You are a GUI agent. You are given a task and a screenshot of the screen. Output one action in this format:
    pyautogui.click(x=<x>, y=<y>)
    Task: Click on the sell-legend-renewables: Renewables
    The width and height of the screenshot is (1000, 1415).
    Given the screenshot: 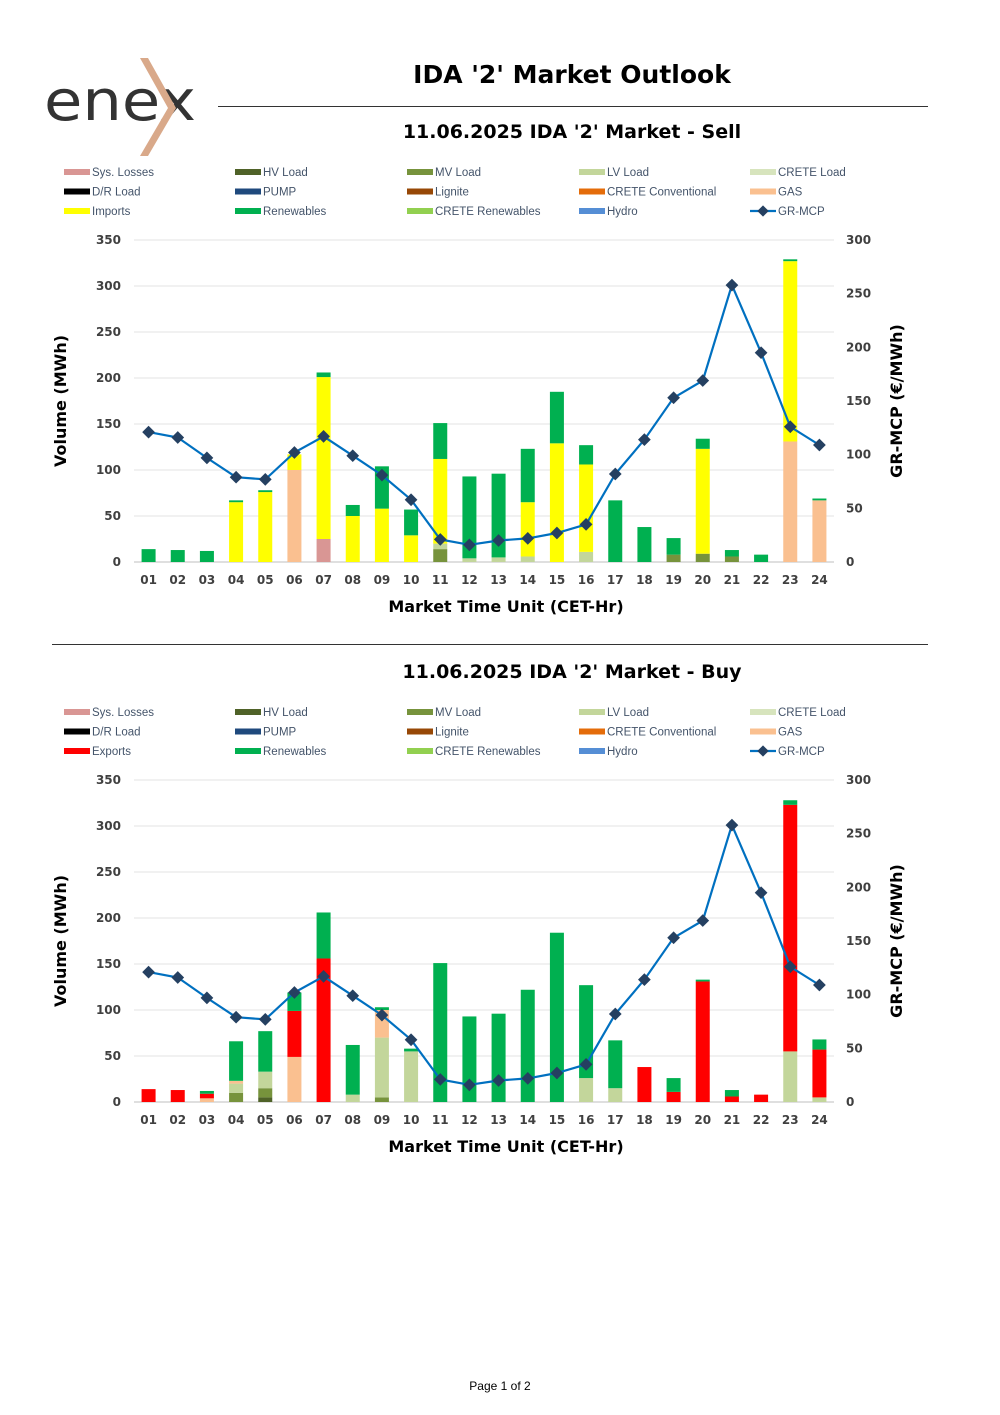 What is the action you would take?
    pyautogui.click(x=281, y=212)
    